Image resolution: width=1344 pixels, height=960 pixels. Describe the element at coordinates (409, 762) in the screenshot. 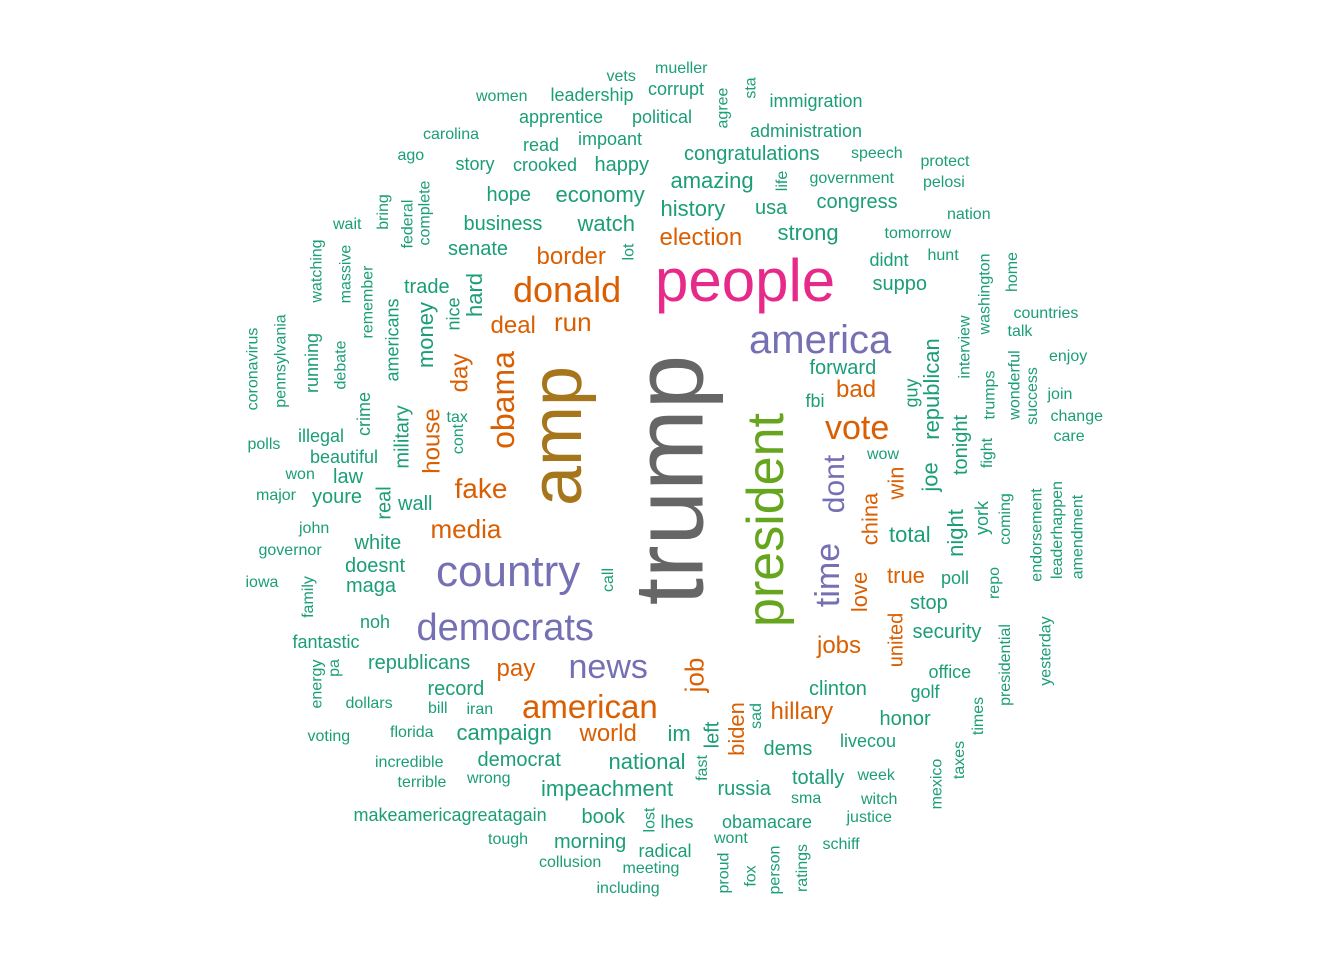

I see `word-incredible: incredible` at that location.